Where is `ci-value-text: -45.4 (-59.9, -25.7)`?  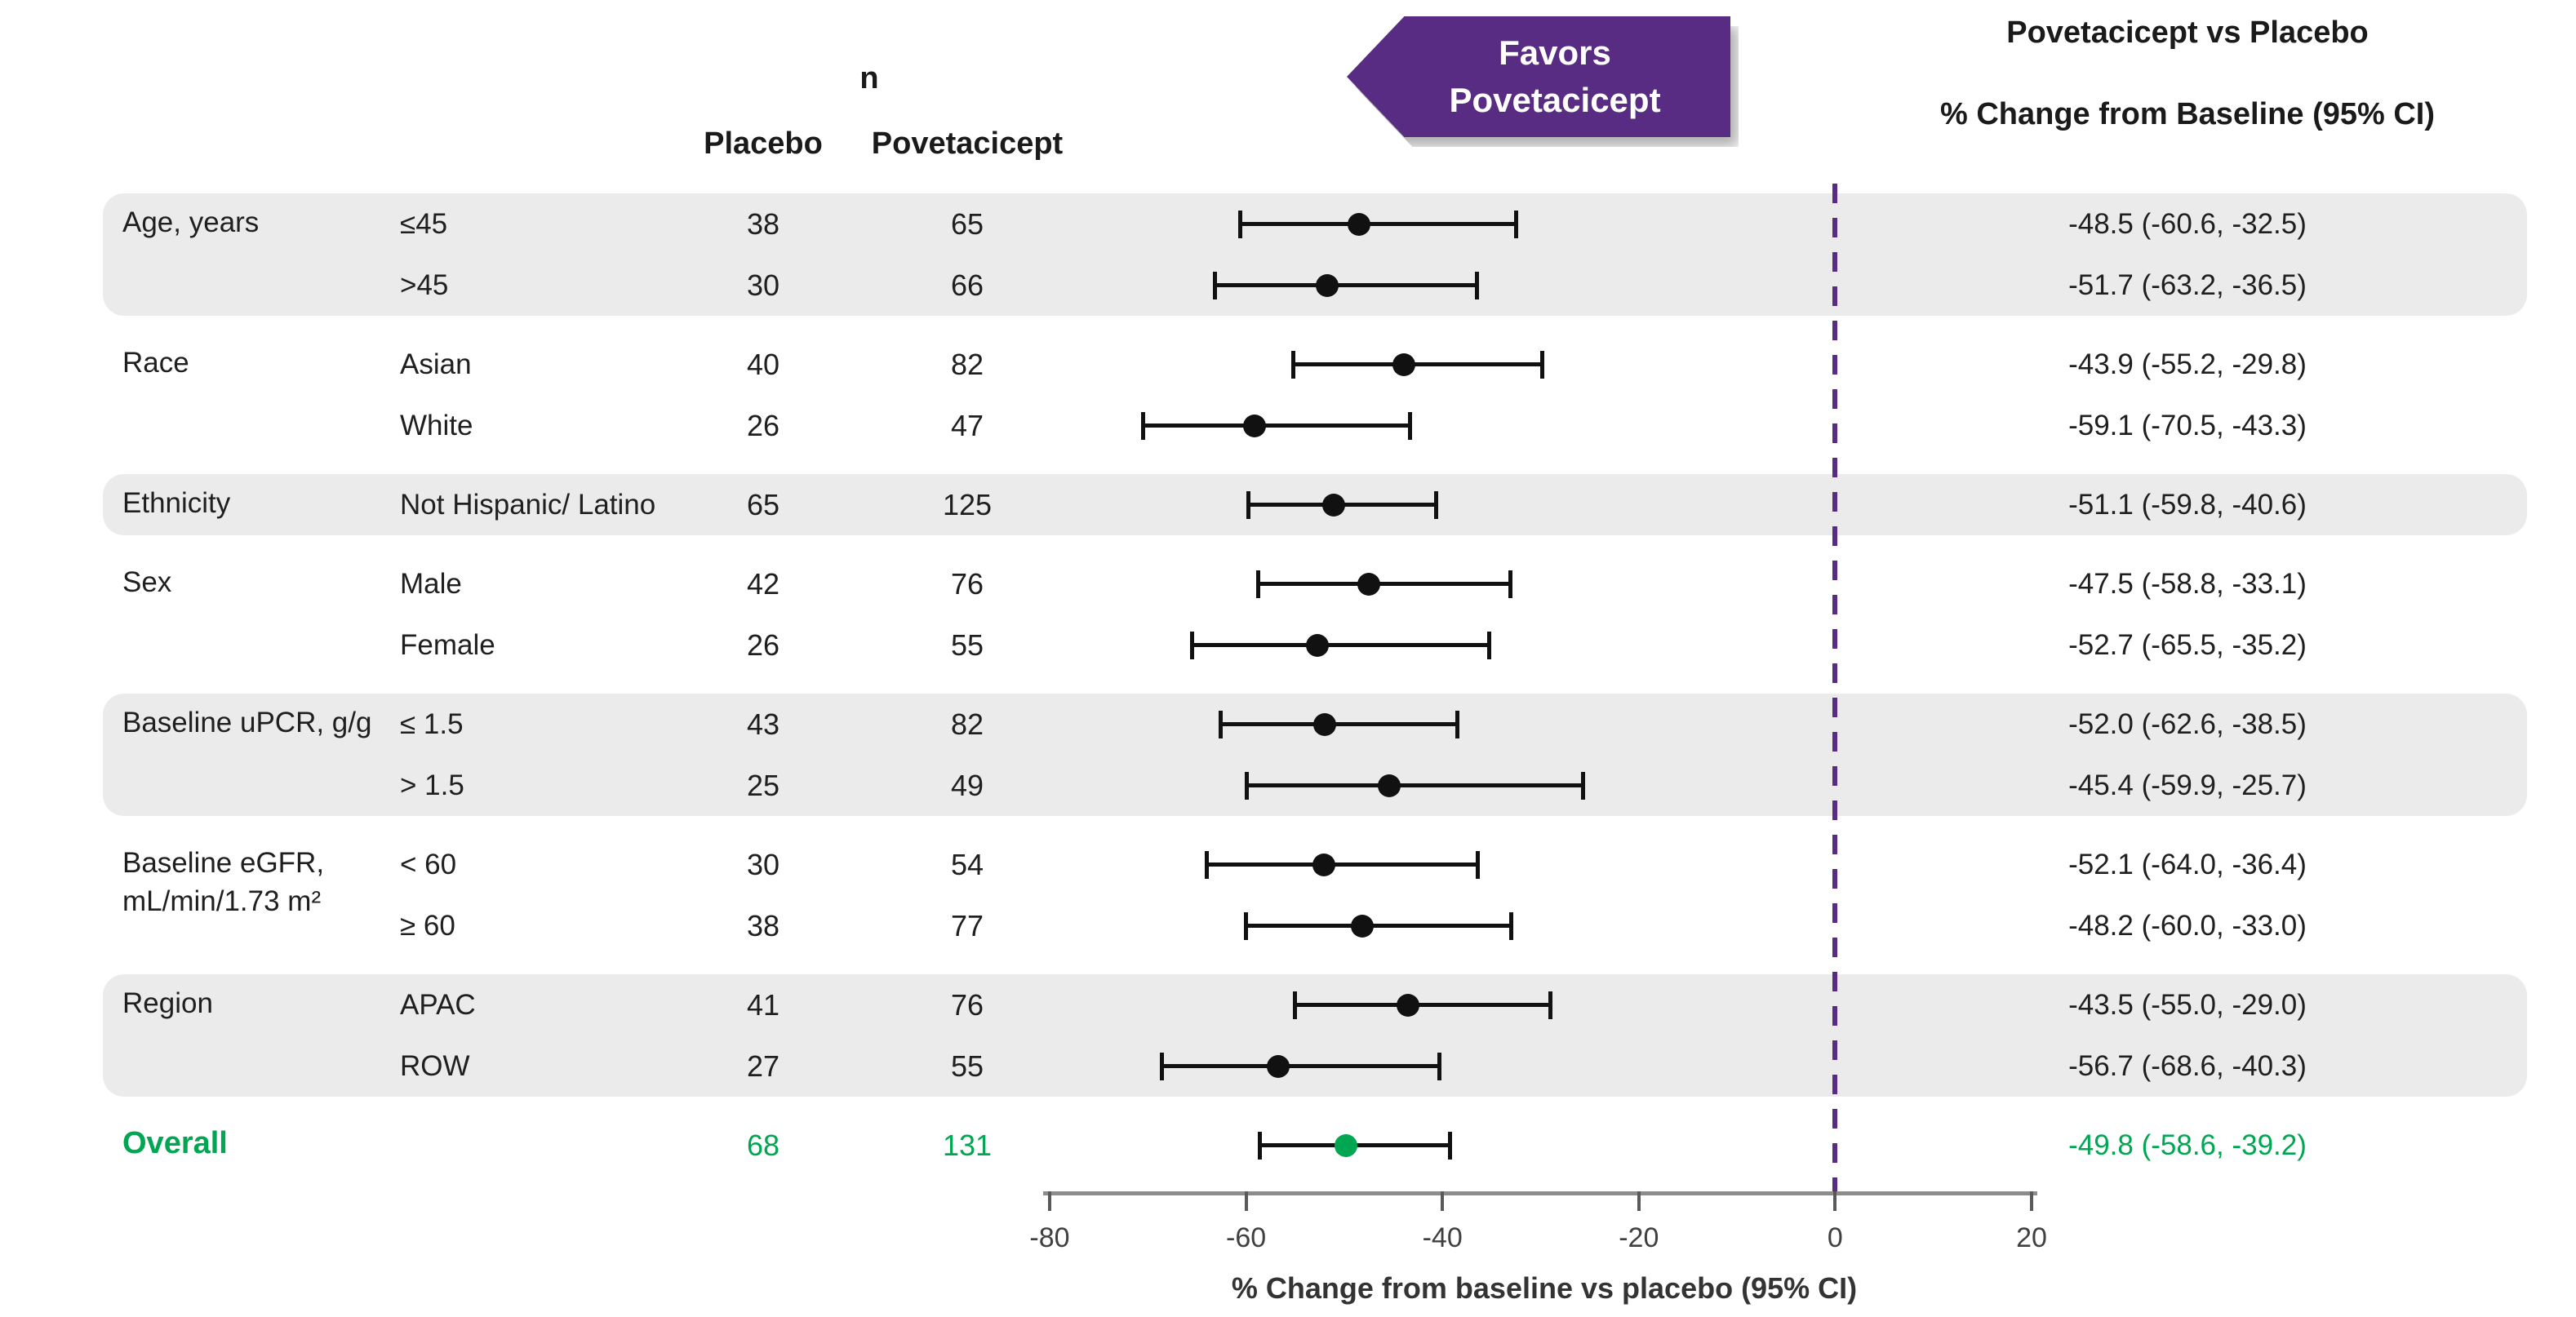
ci-value-text: -45.4 (-59.9, -25.7) is located at coordinates (2187, 785).